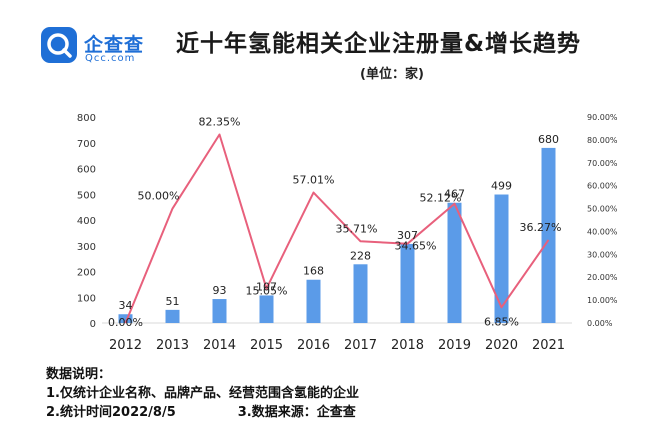 Image resolution: width=661 pixels, height=435 pixels. I want to click on chart-title: 近十年氢能相关企业注册量&增长趋势, so click(379, 44).